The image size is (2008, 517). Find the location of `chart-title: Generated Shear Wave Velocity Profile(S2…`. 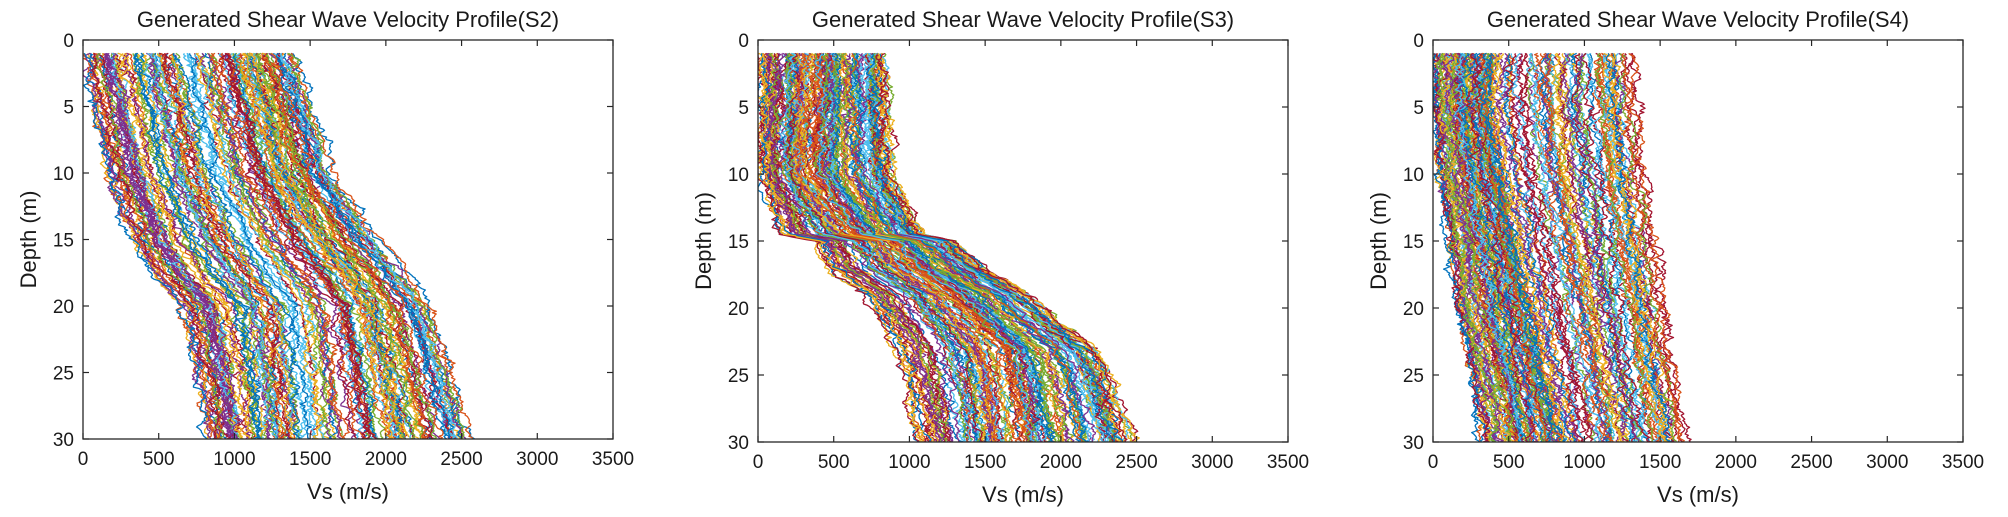

chart-title: Generated Shear Wave Velocity Profile(S2… is located at coordinates (348, 19).